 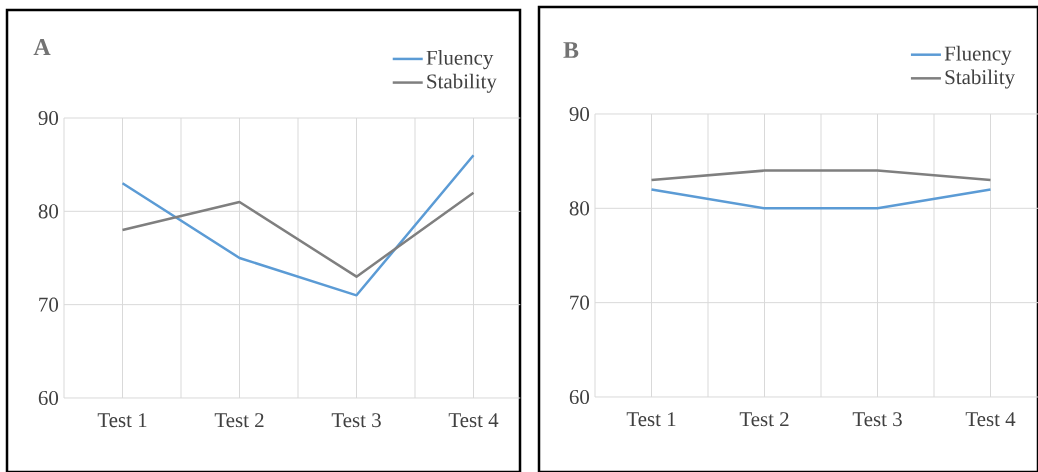 What do you see at coordinates (571, 50) in the screenshot?
I see `chart-title: B` at bounding box center [571, 50].